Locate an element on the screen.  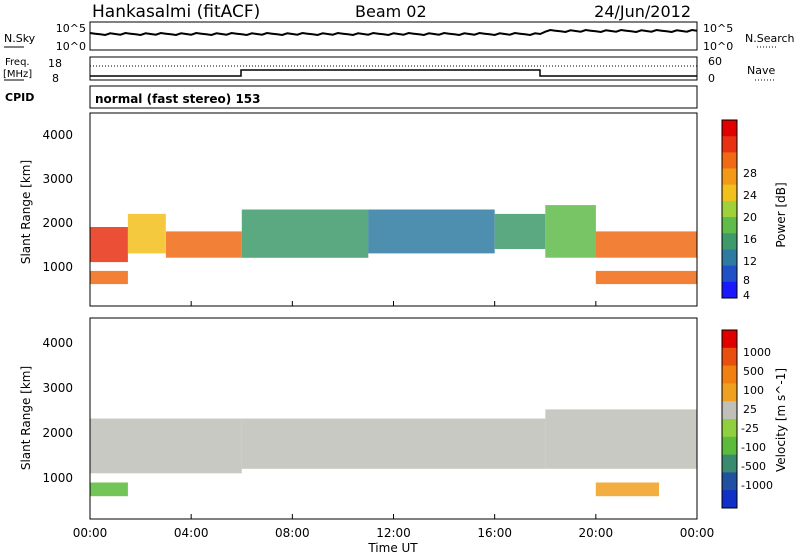
power-data-marks is located at coordinates (393, 245).